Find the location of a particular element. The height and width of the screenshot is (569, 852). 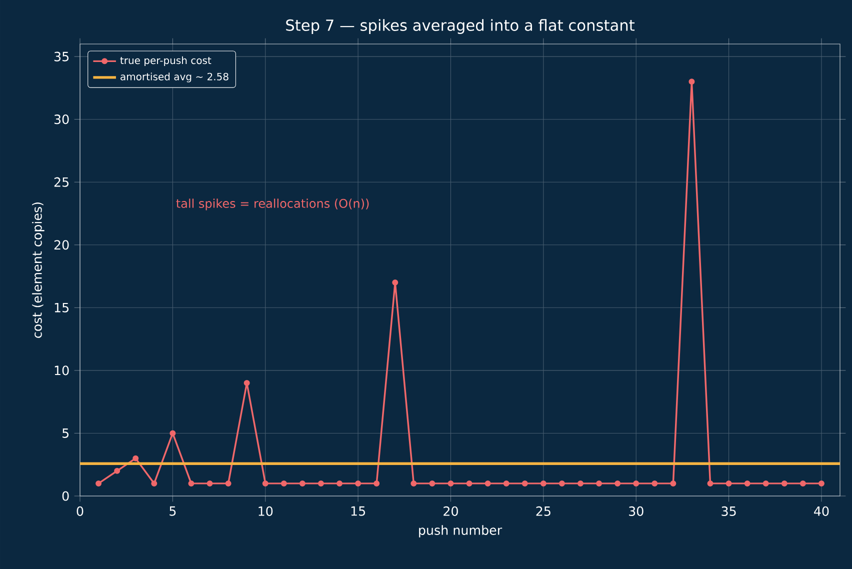

y-tick-label: 0 is located at coordinates (65, 496).